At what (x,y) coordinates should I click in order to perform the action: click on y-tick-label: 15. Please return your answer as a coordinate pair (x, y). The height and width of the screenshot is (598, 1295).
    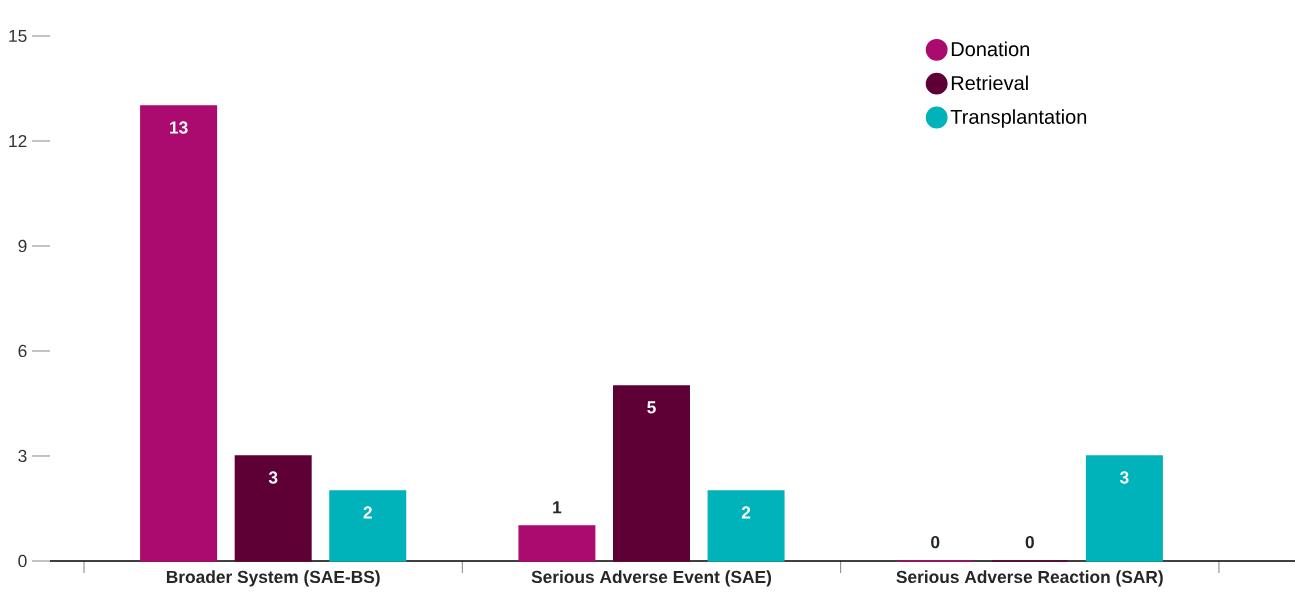
    Looking at the image, I should click on (18, 36).